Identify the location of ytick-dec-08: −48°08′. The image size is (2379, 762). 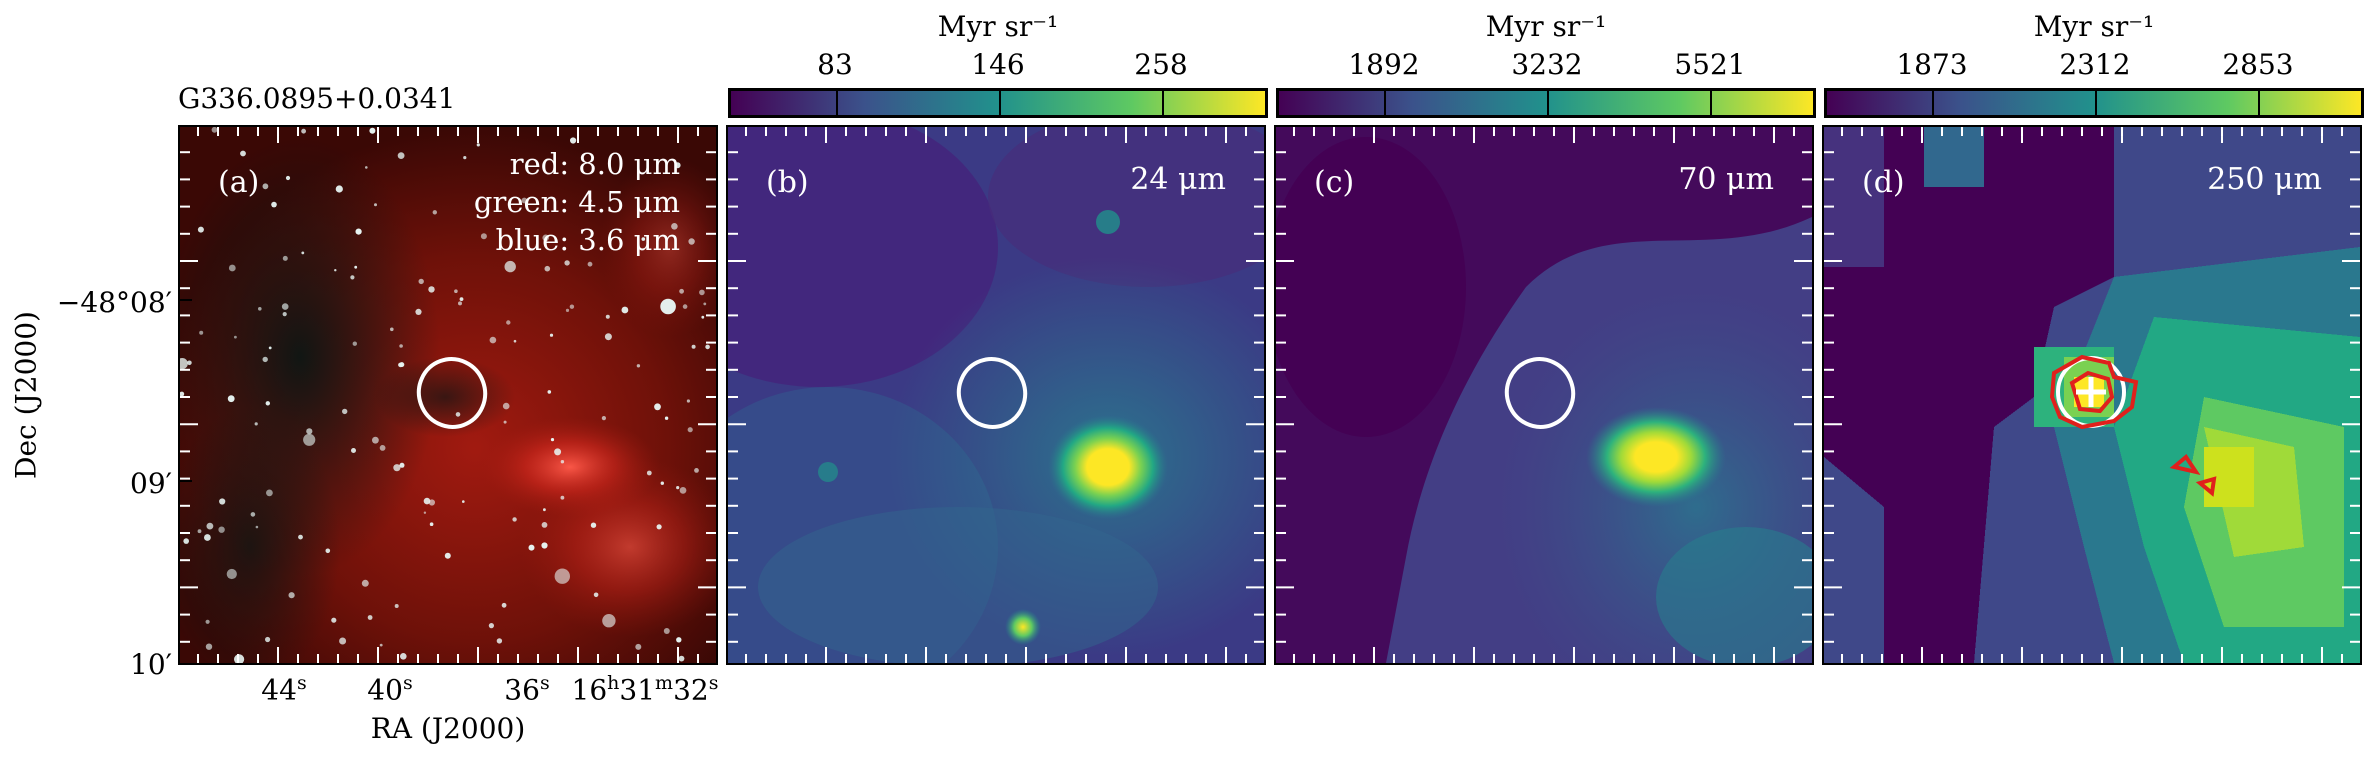
(114, 302).